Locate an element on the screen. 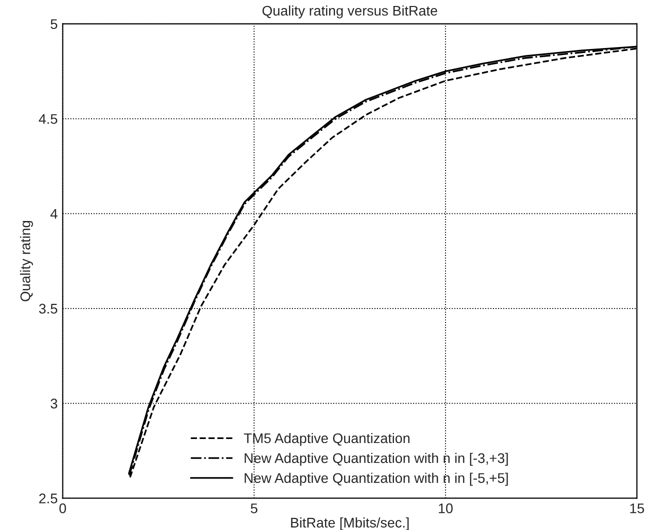  x-tick-label: 0 is located at coordinates (62, 508).